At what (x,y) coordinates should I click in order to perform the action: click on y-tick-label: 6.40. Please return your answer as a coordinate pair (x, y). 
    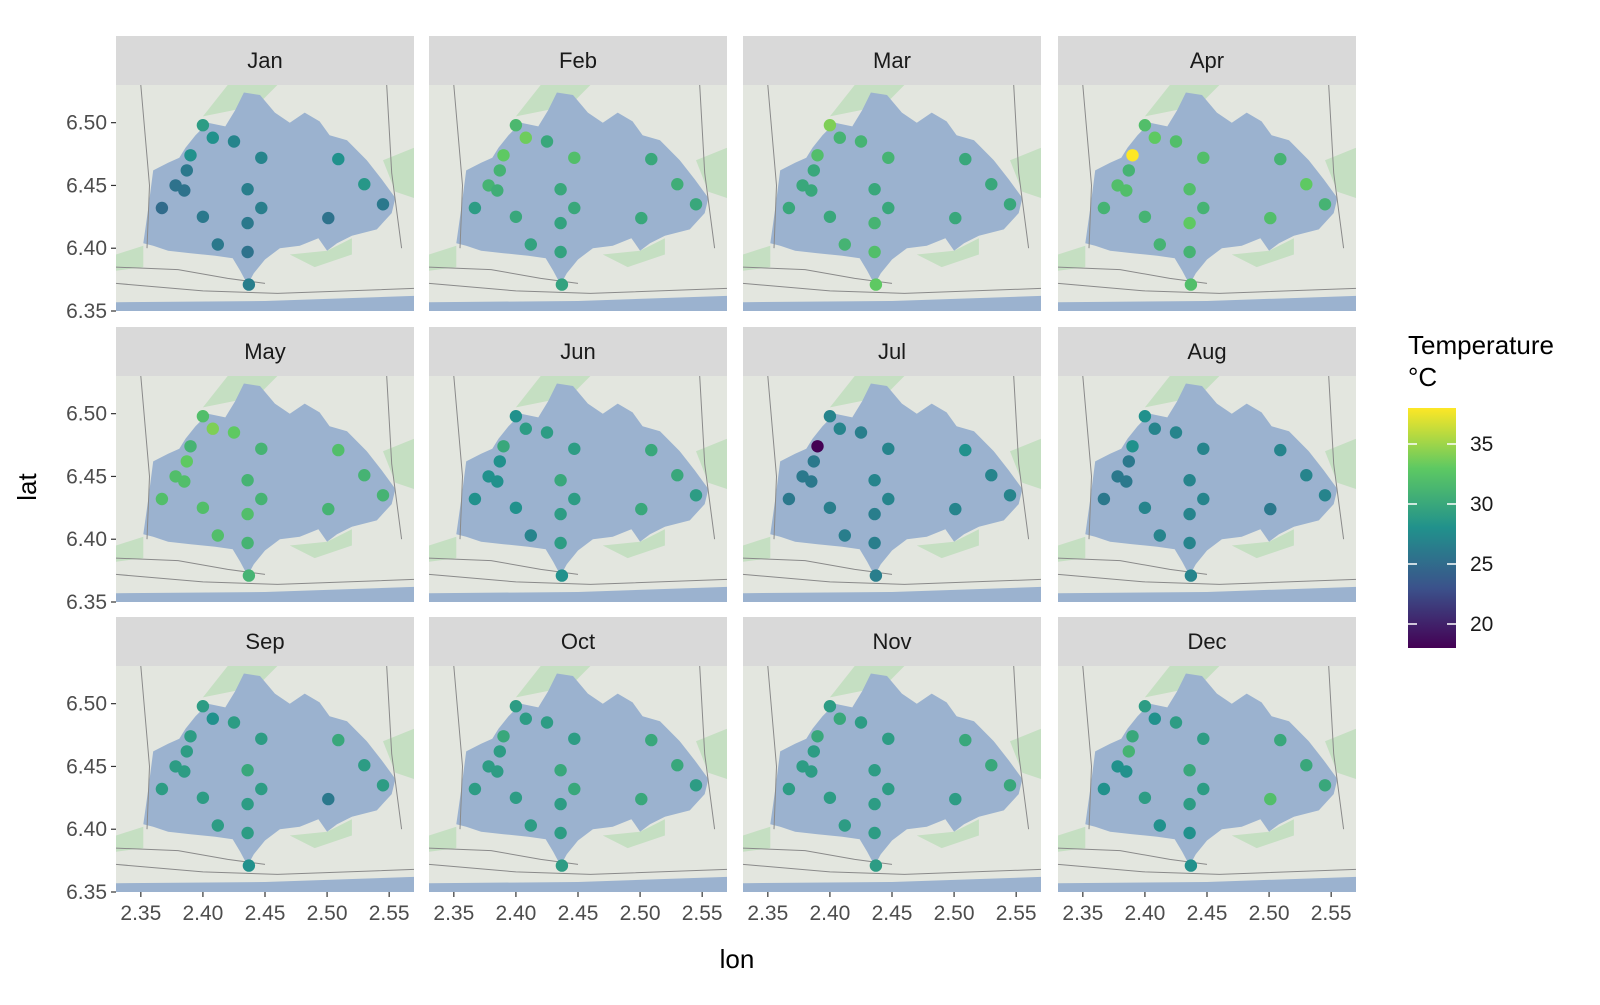
    Looking at the image, I should click on (86, 248).